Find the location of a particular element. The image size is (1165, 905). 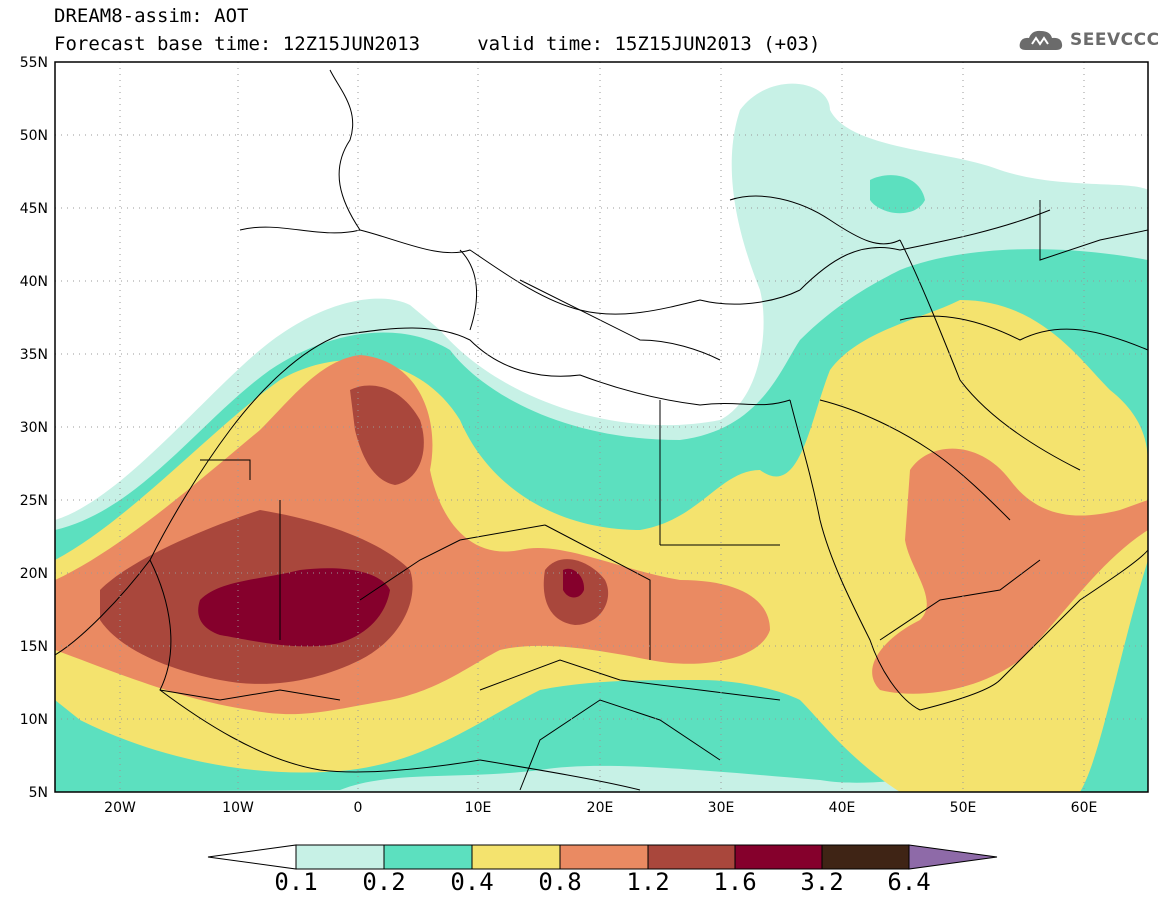

lon-label: 0 is located at coordinates (358, 808).